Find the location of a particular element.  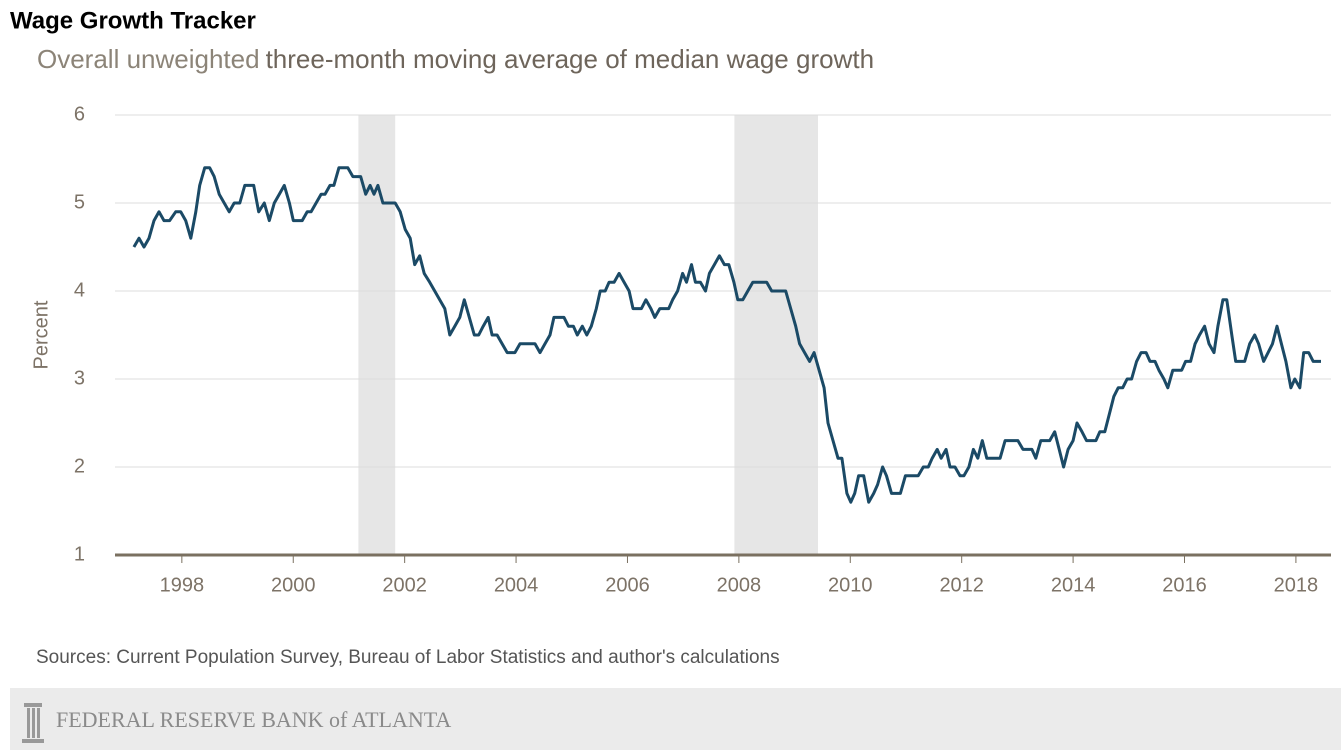

x-tick-label: 2008 is located at coordinates (739, 585).